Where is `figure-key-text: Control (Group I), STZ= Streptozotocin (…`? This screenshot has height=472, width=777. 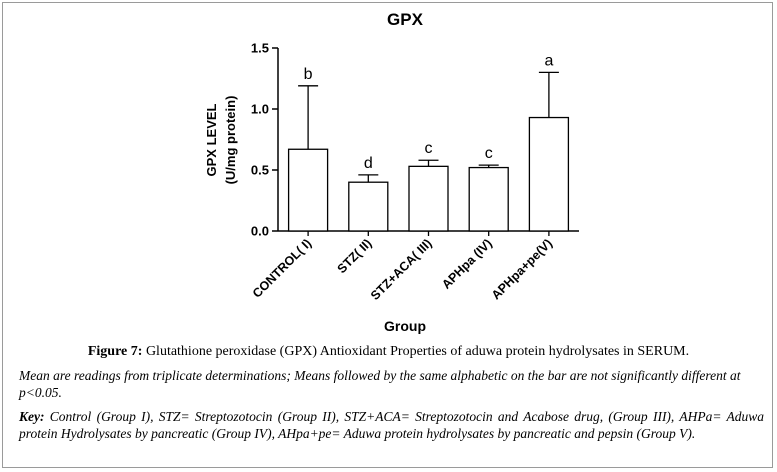
figure-key-text: Control (Group I), STZ= Streptozotocin (… is located at coordinates (391, 425).